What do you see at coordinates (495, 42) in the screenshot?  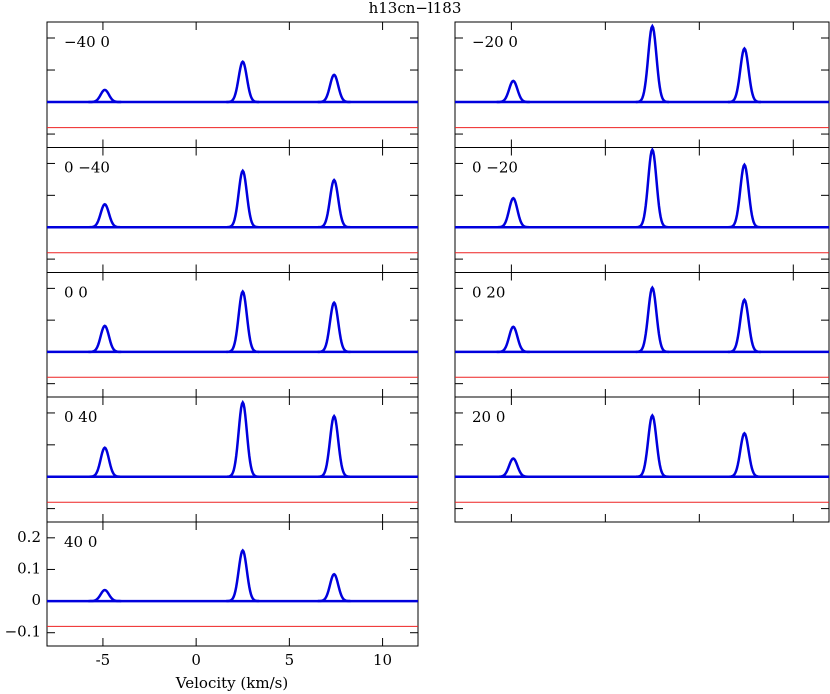 I see `panel-label: −20 0` at bounding box center [495, 42].